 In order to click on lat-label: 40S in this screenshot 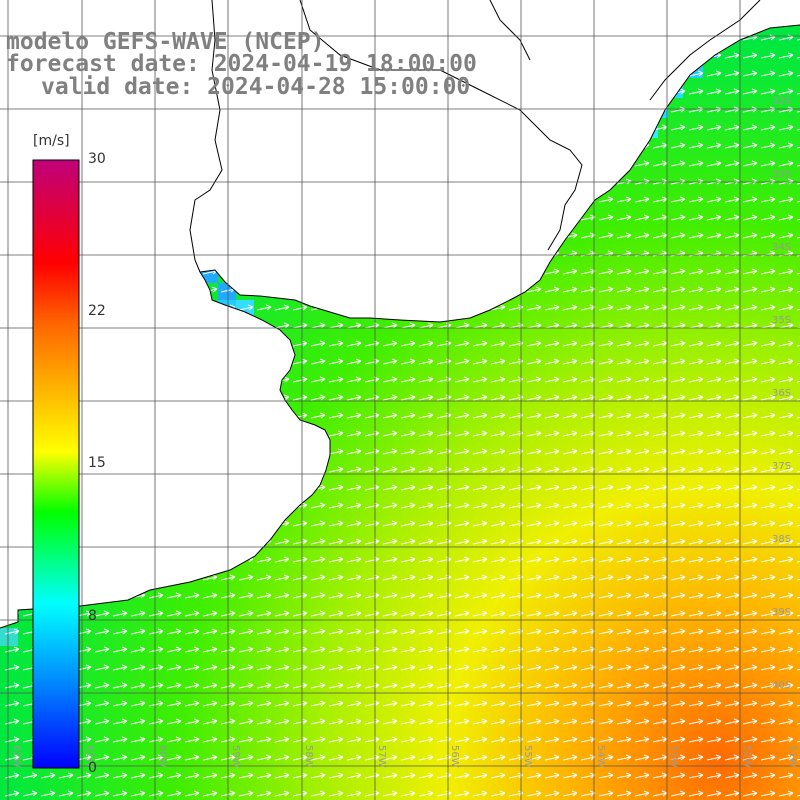, I will do `click(781, 685)`.